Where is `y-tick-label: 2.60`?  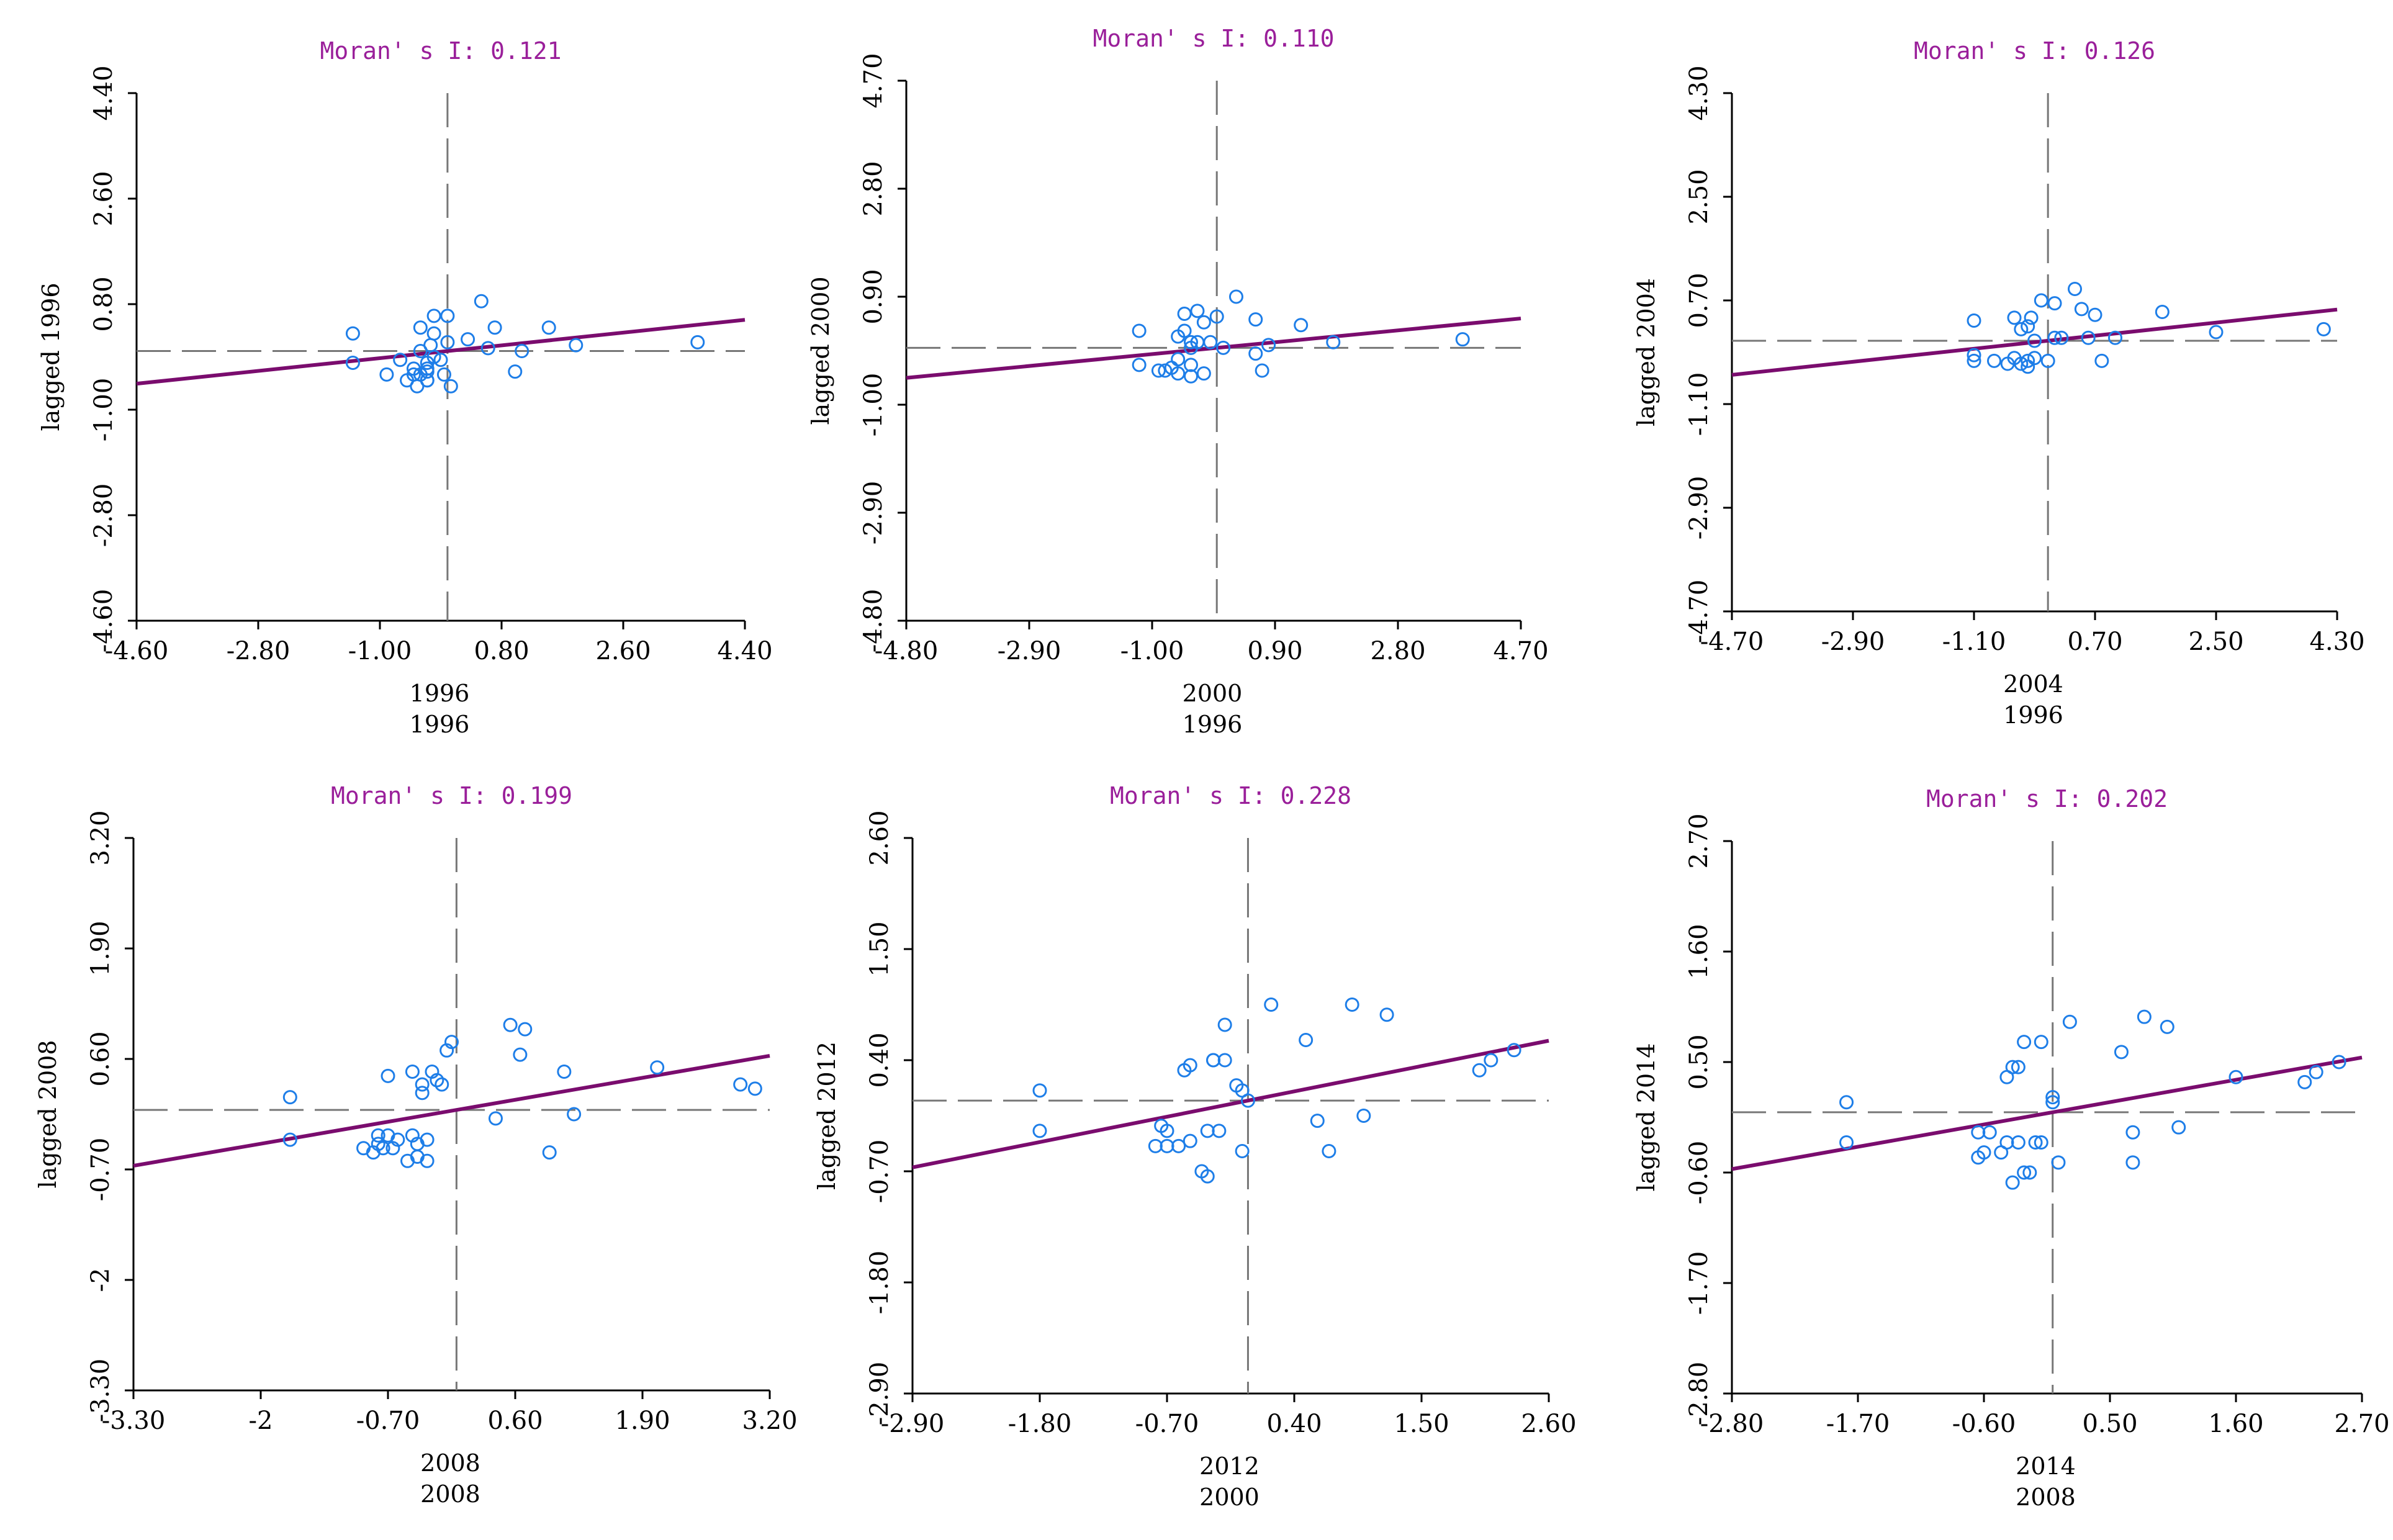 y-tick-label: 2.60 is located at coordinates (880, 837).